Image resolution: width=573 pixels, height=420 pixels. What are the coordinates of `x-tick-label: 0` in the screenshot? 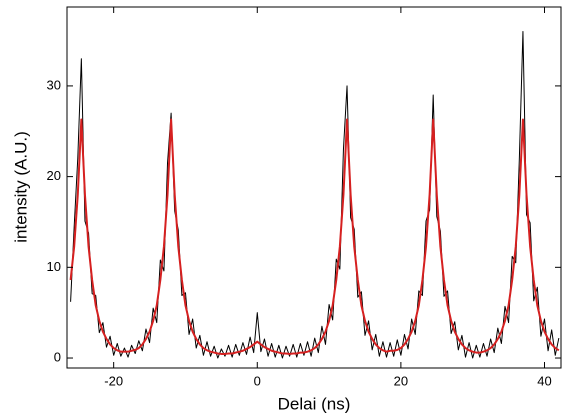 It's located at (257, 380).